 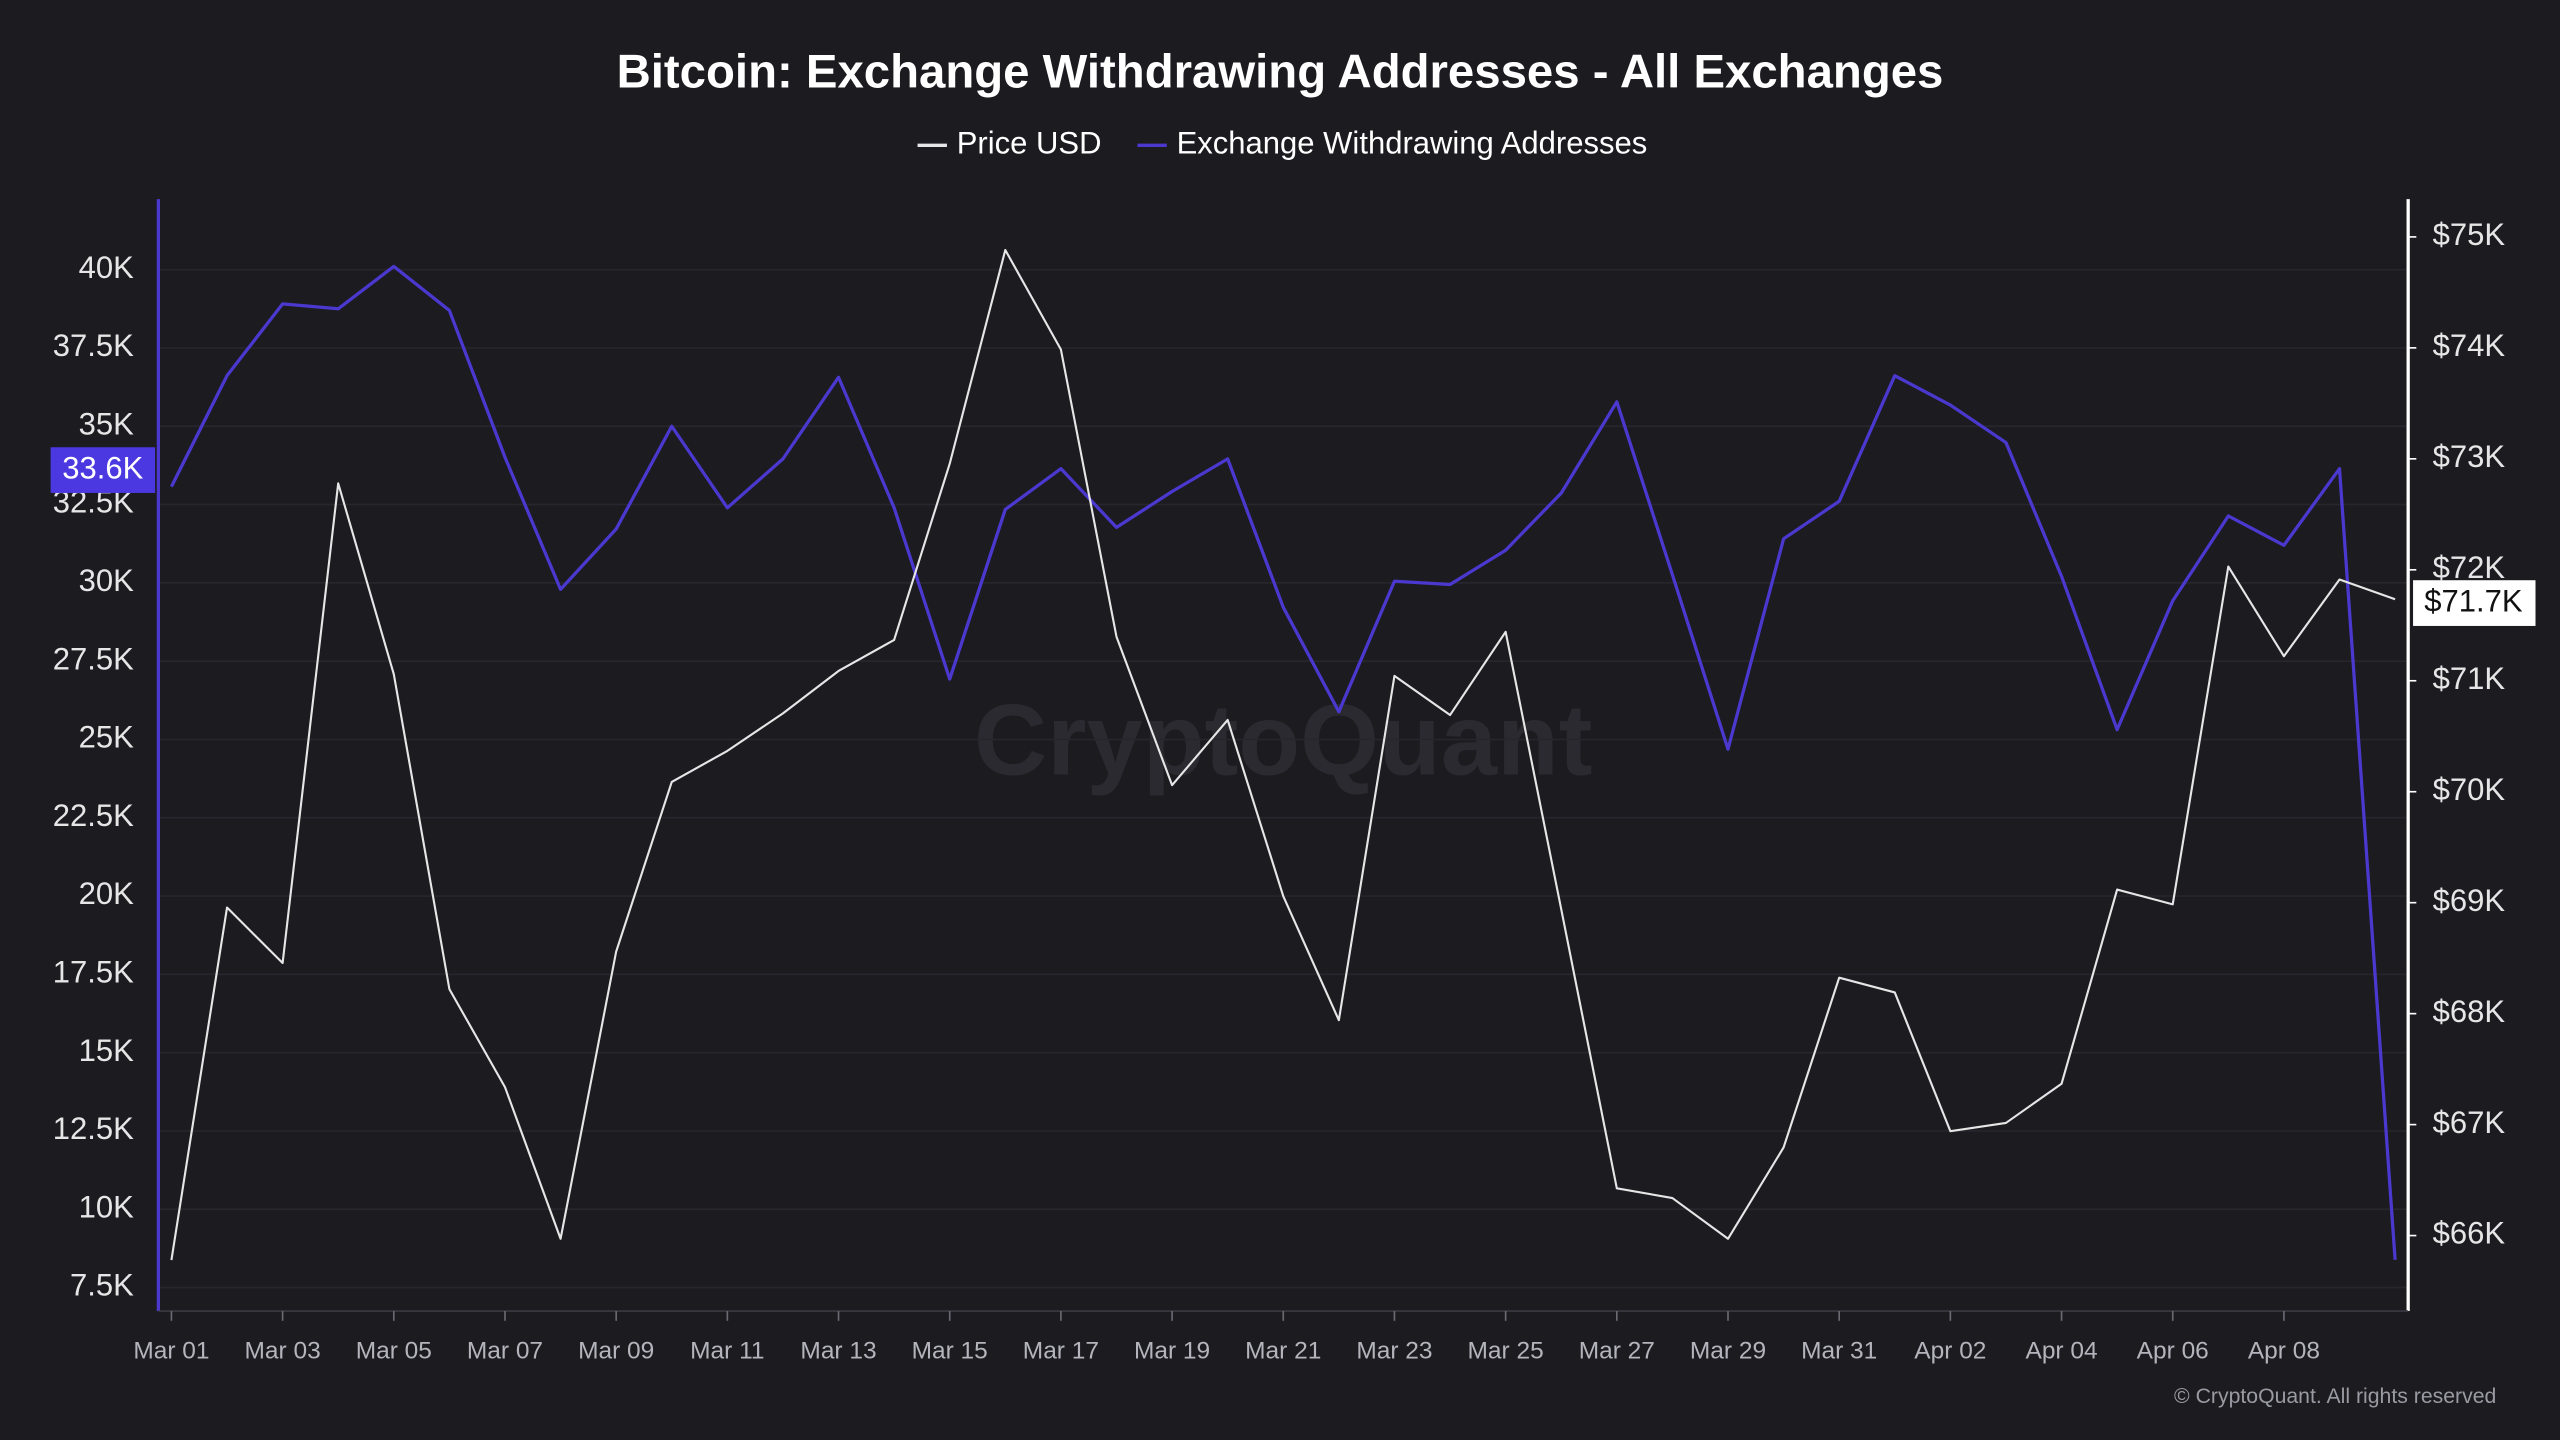 I want to click on y2-tick-label: $68K, so click(x=2469, y=1011).